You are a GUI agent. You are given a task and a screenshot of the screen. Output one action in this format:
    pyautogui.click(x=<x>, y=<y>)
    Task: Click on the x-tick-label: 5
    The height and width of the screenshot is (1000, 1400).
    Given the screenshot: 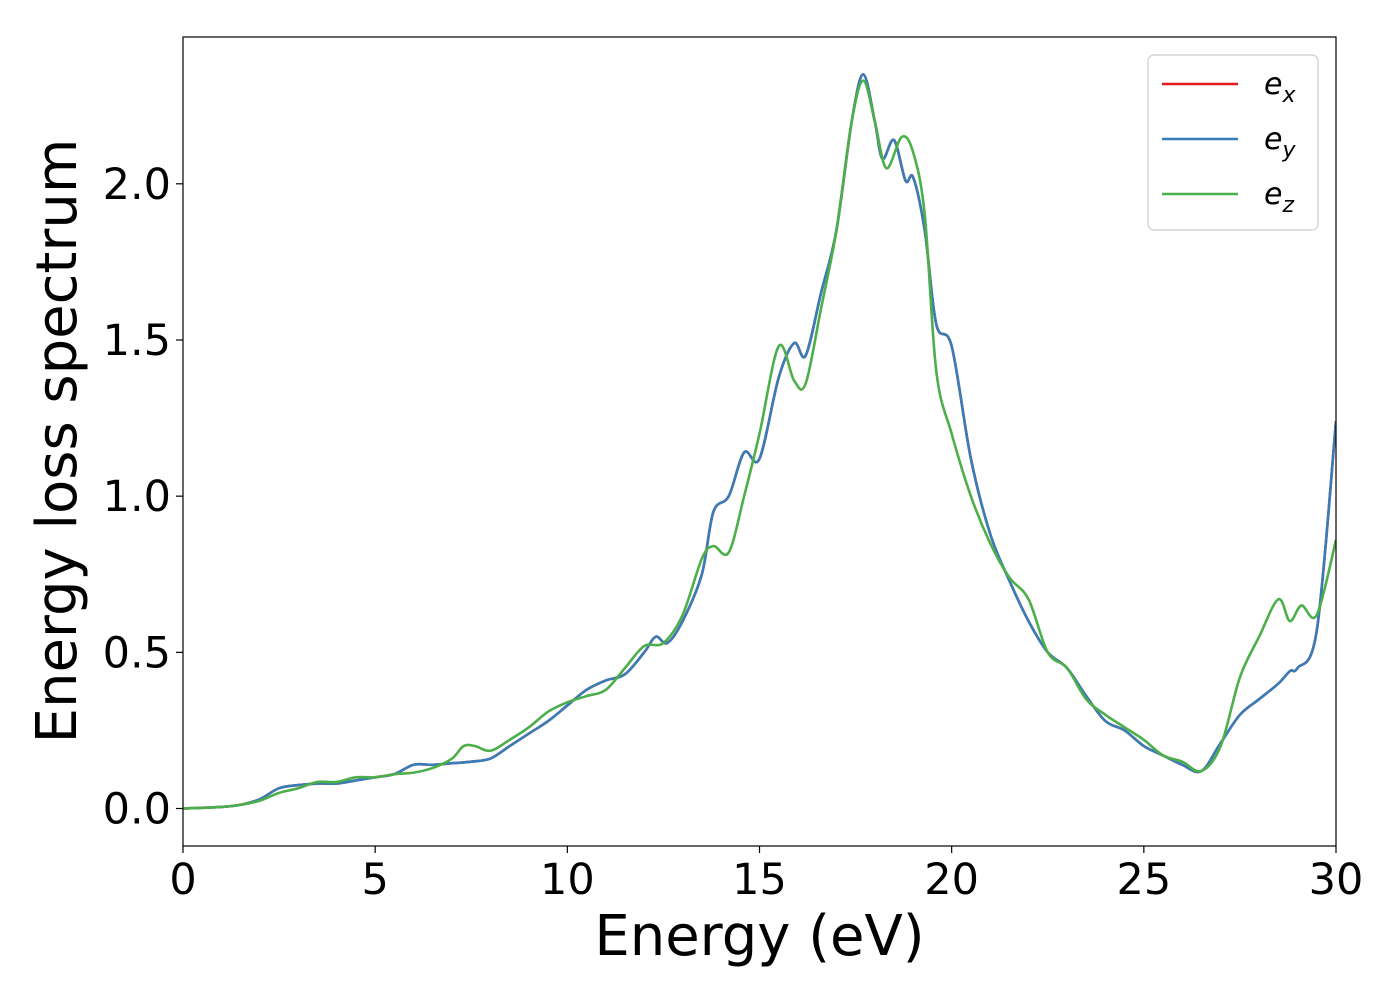 What is the action you would take?
    pyautogui.click(x=374, y=880)
    